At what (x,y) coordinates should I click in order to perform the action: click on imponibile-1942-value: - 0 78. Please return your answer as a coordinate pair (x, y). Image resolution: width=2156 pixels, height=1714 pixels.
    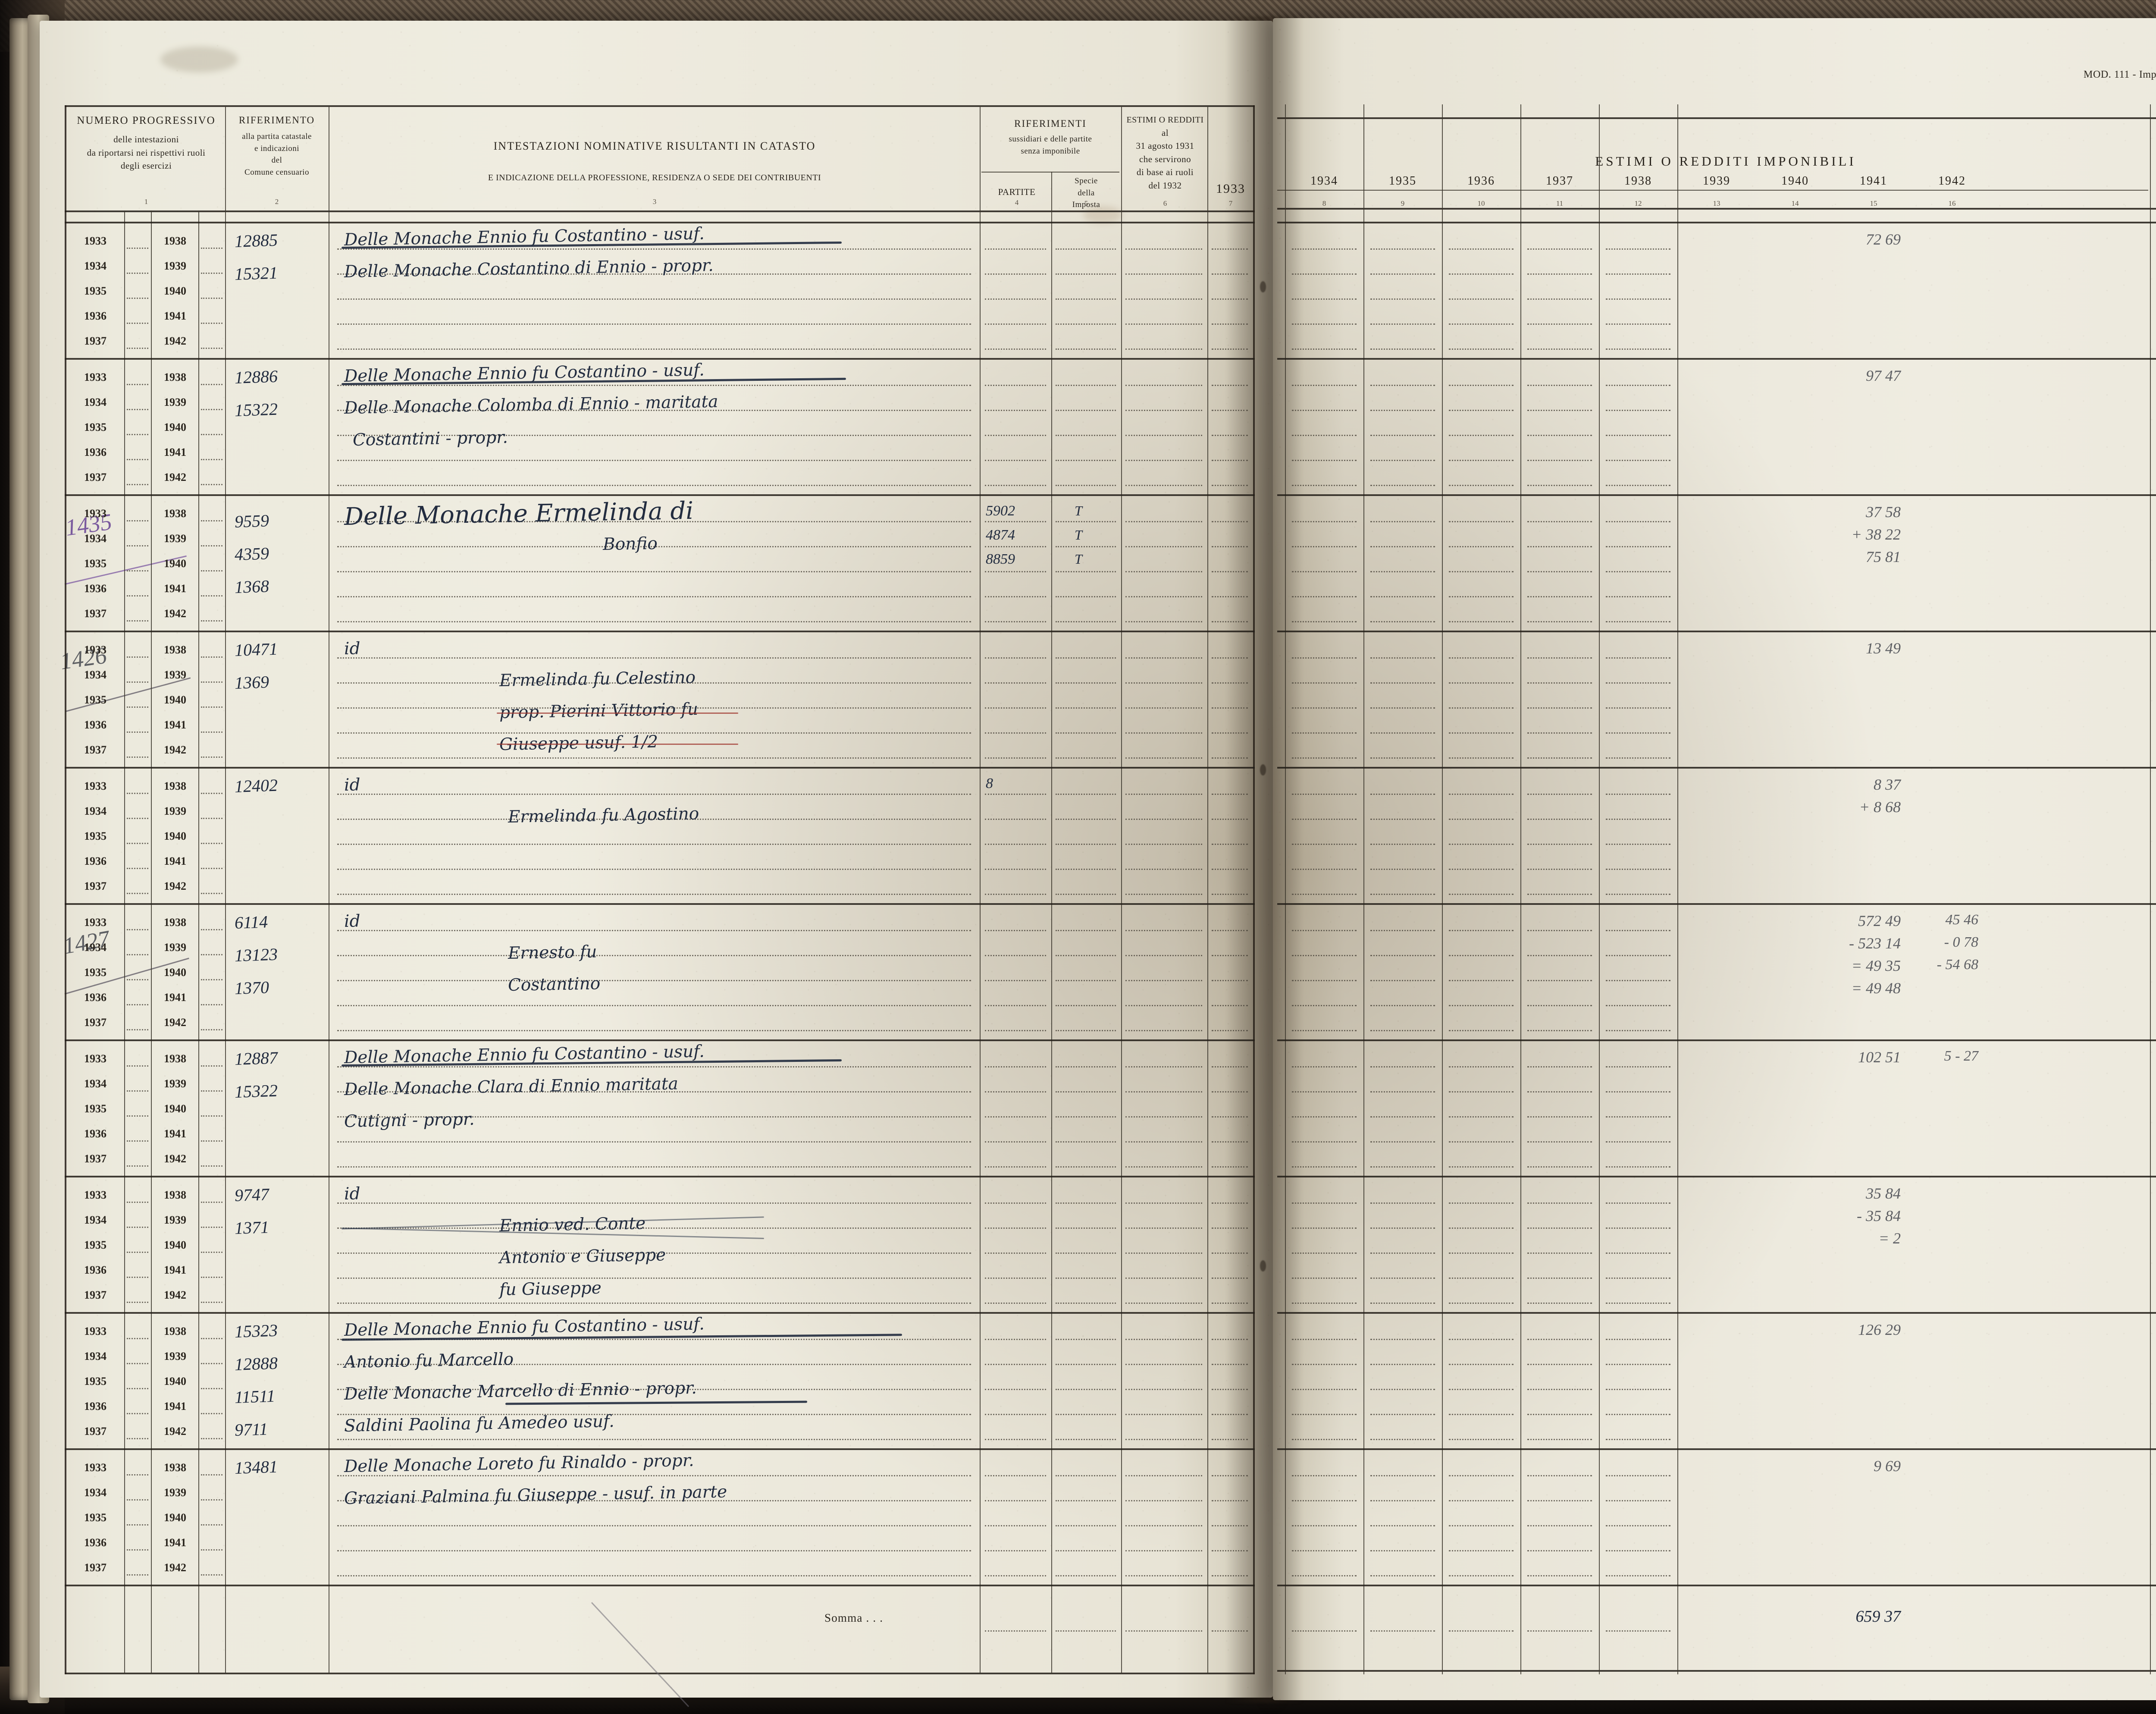
    Looking at the image, I should click on (1961, 942).